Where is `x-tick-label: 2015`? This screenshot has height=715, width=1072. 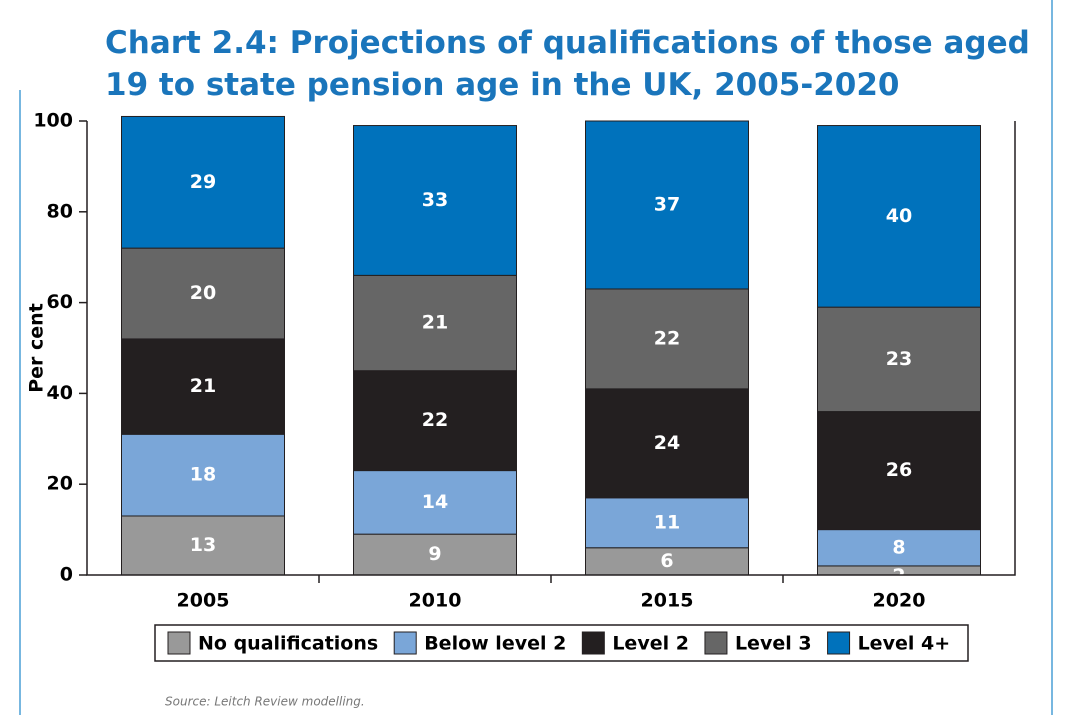 x-tick-label: 2015 is located at coordinates (667, 601).